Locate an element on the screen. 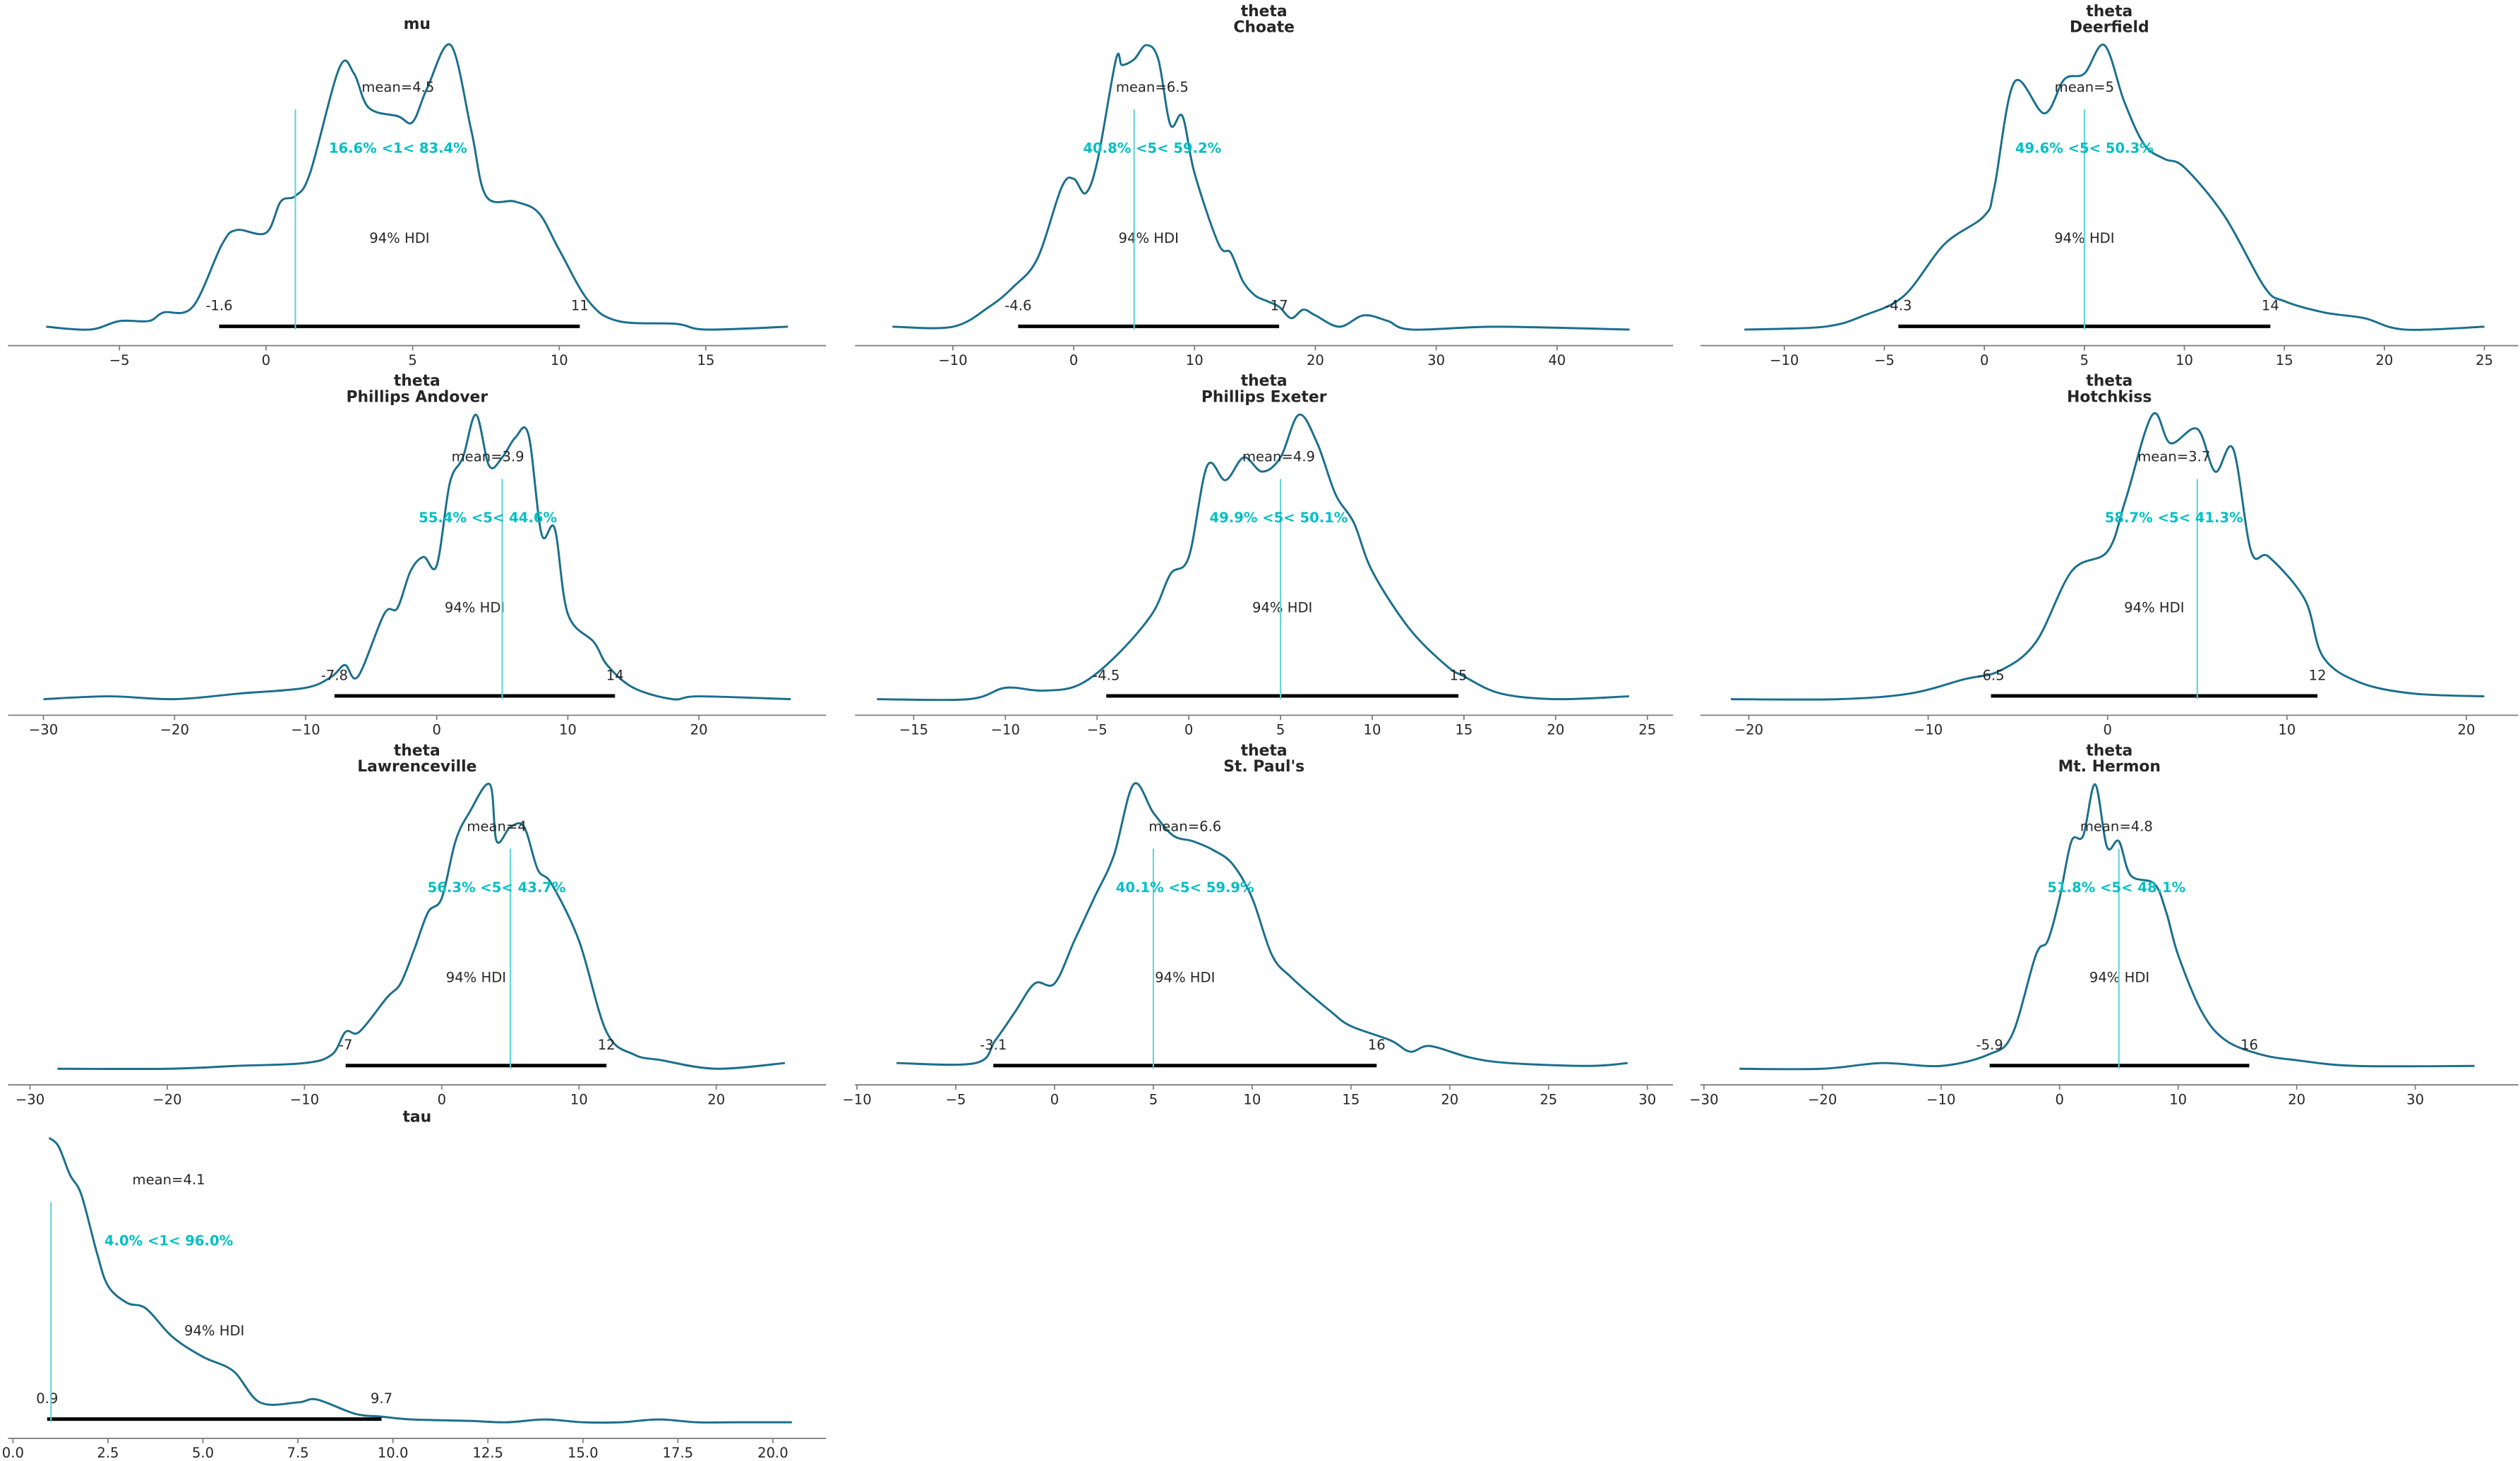  x-tick-label: −20 is located at coordinates (1823, 1099).